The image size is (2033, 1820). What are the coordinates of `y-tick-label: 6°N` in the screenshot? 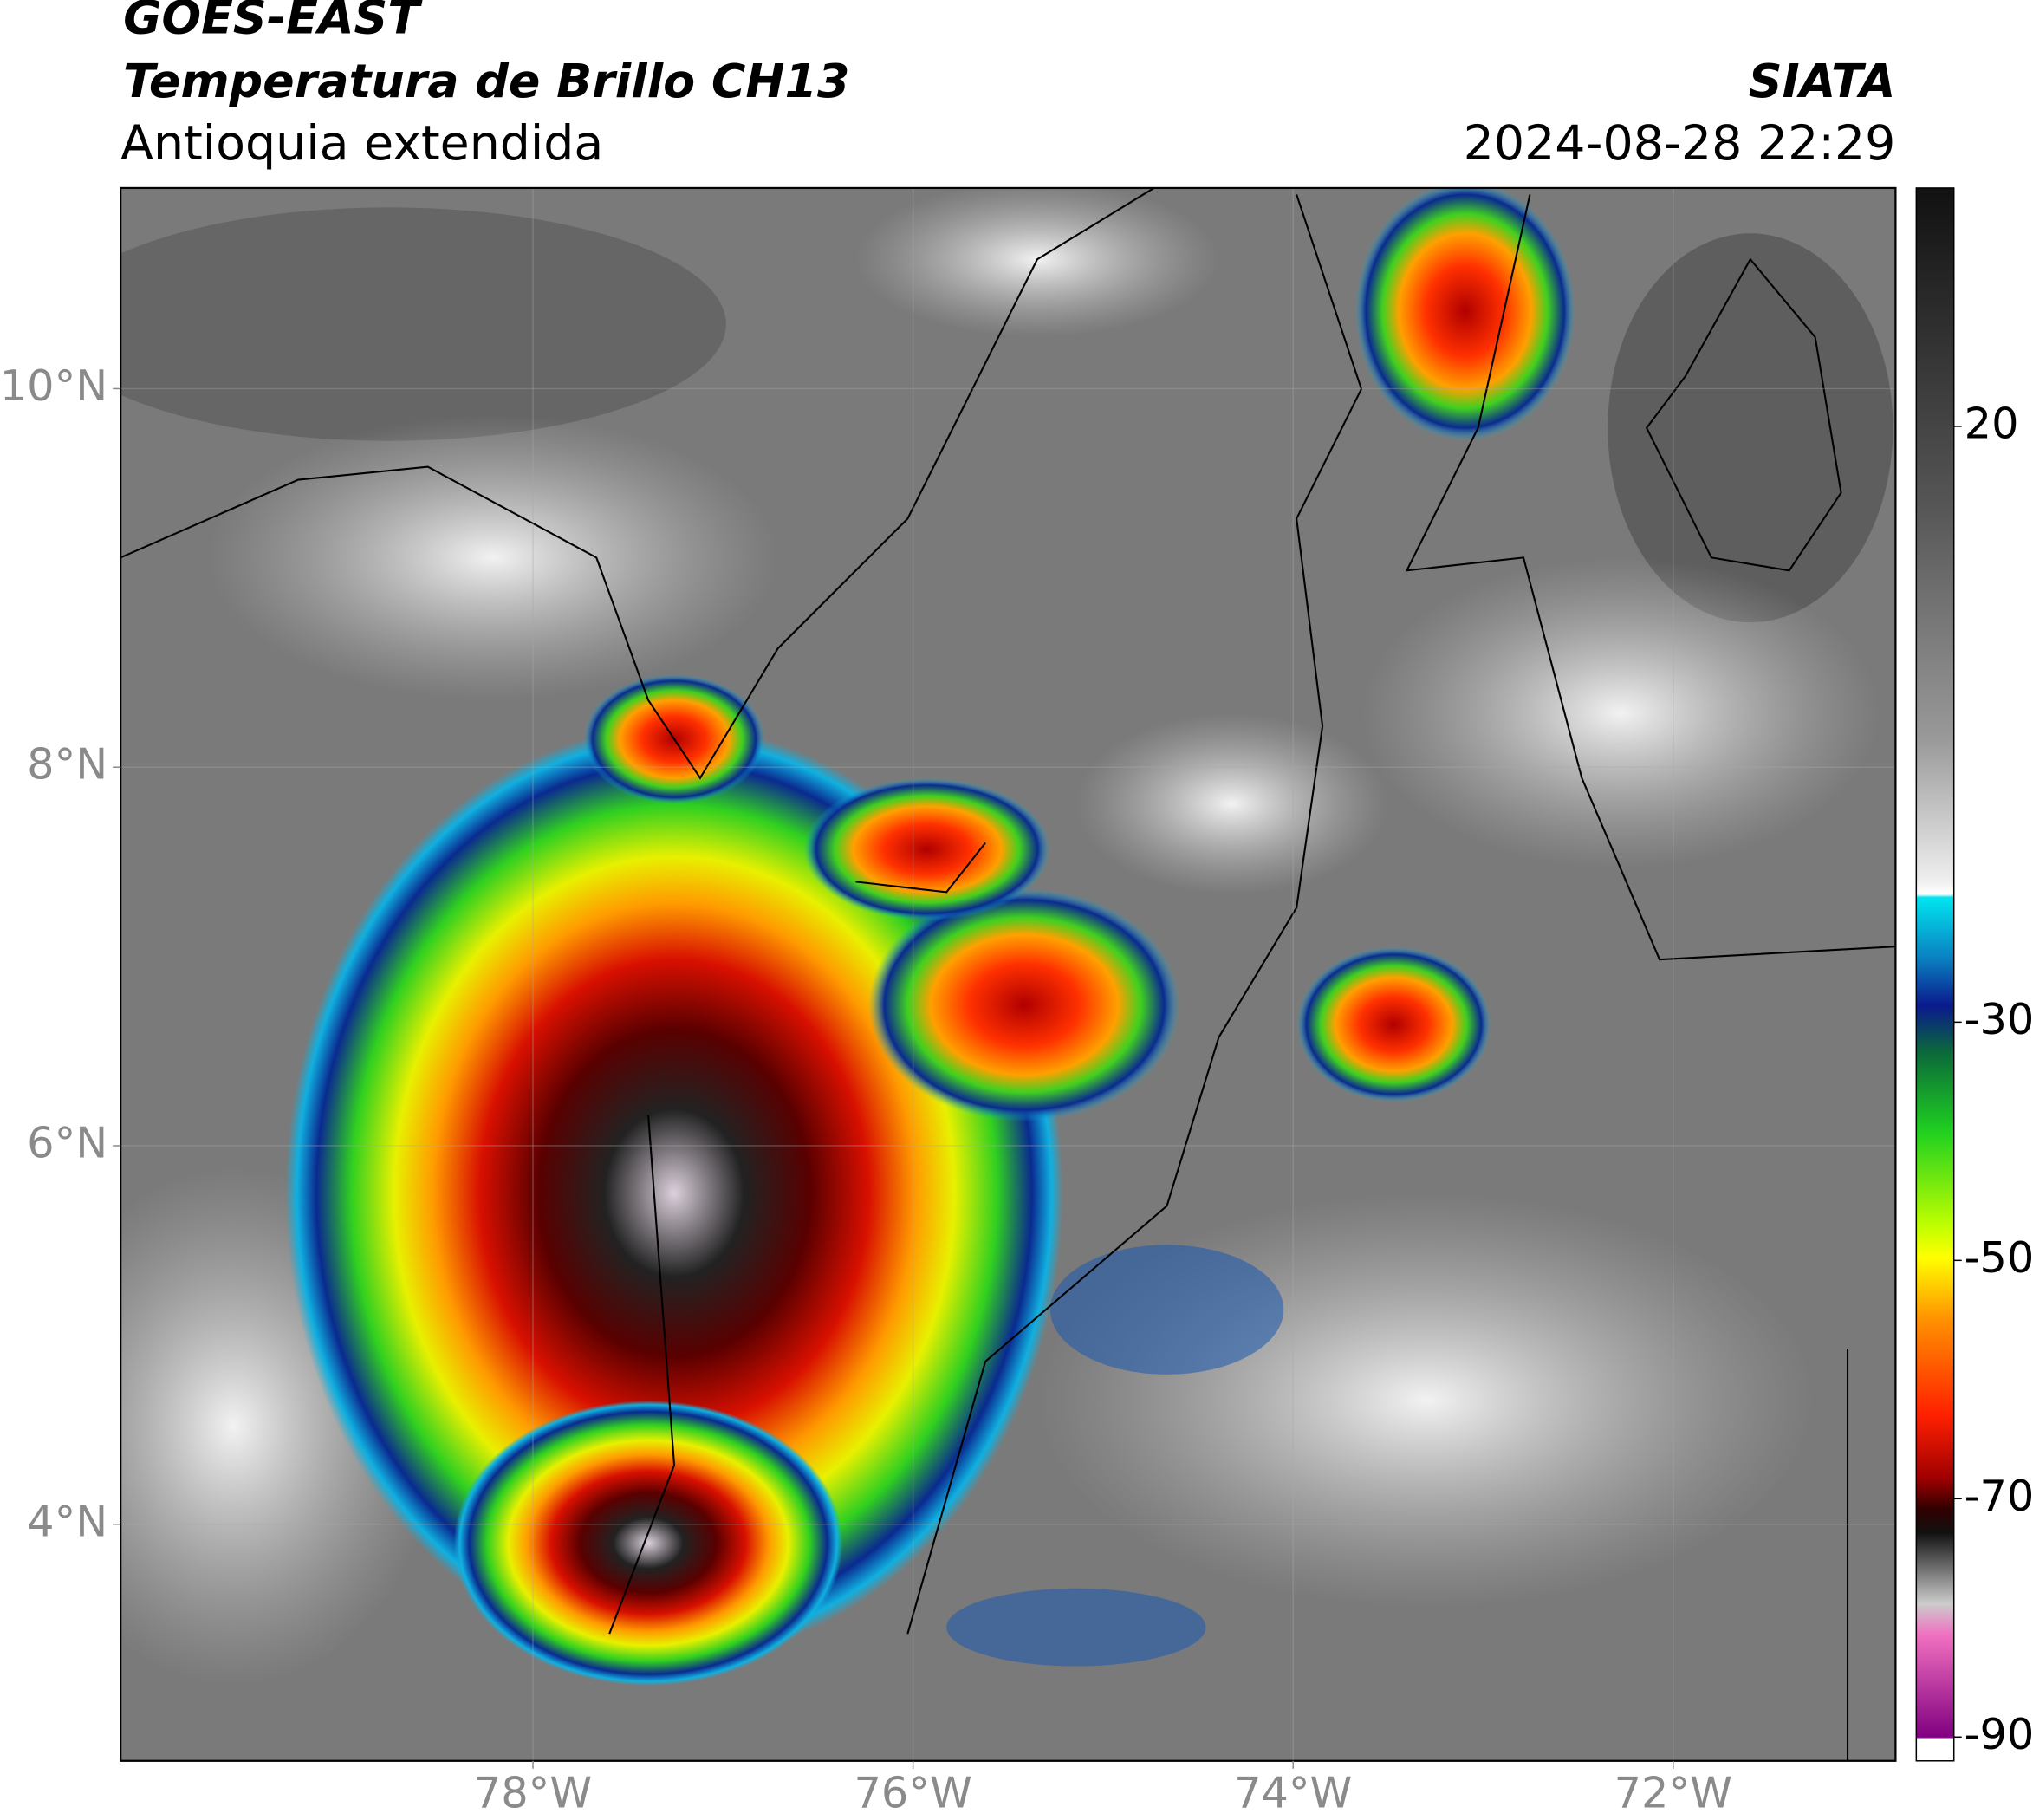 It's located at (67, 1143).